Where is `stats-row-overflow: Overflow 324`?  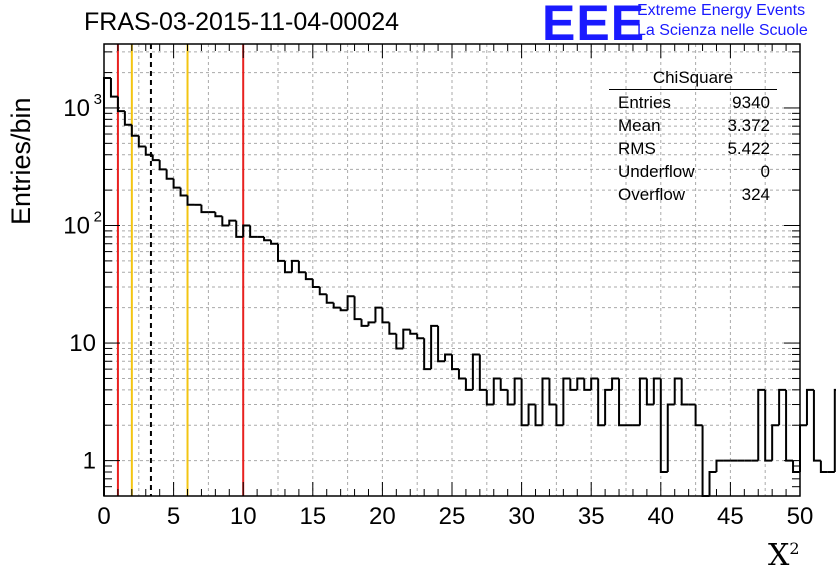 stats-row-overflow: Overflow 324 is located at coordinates (693, 194).